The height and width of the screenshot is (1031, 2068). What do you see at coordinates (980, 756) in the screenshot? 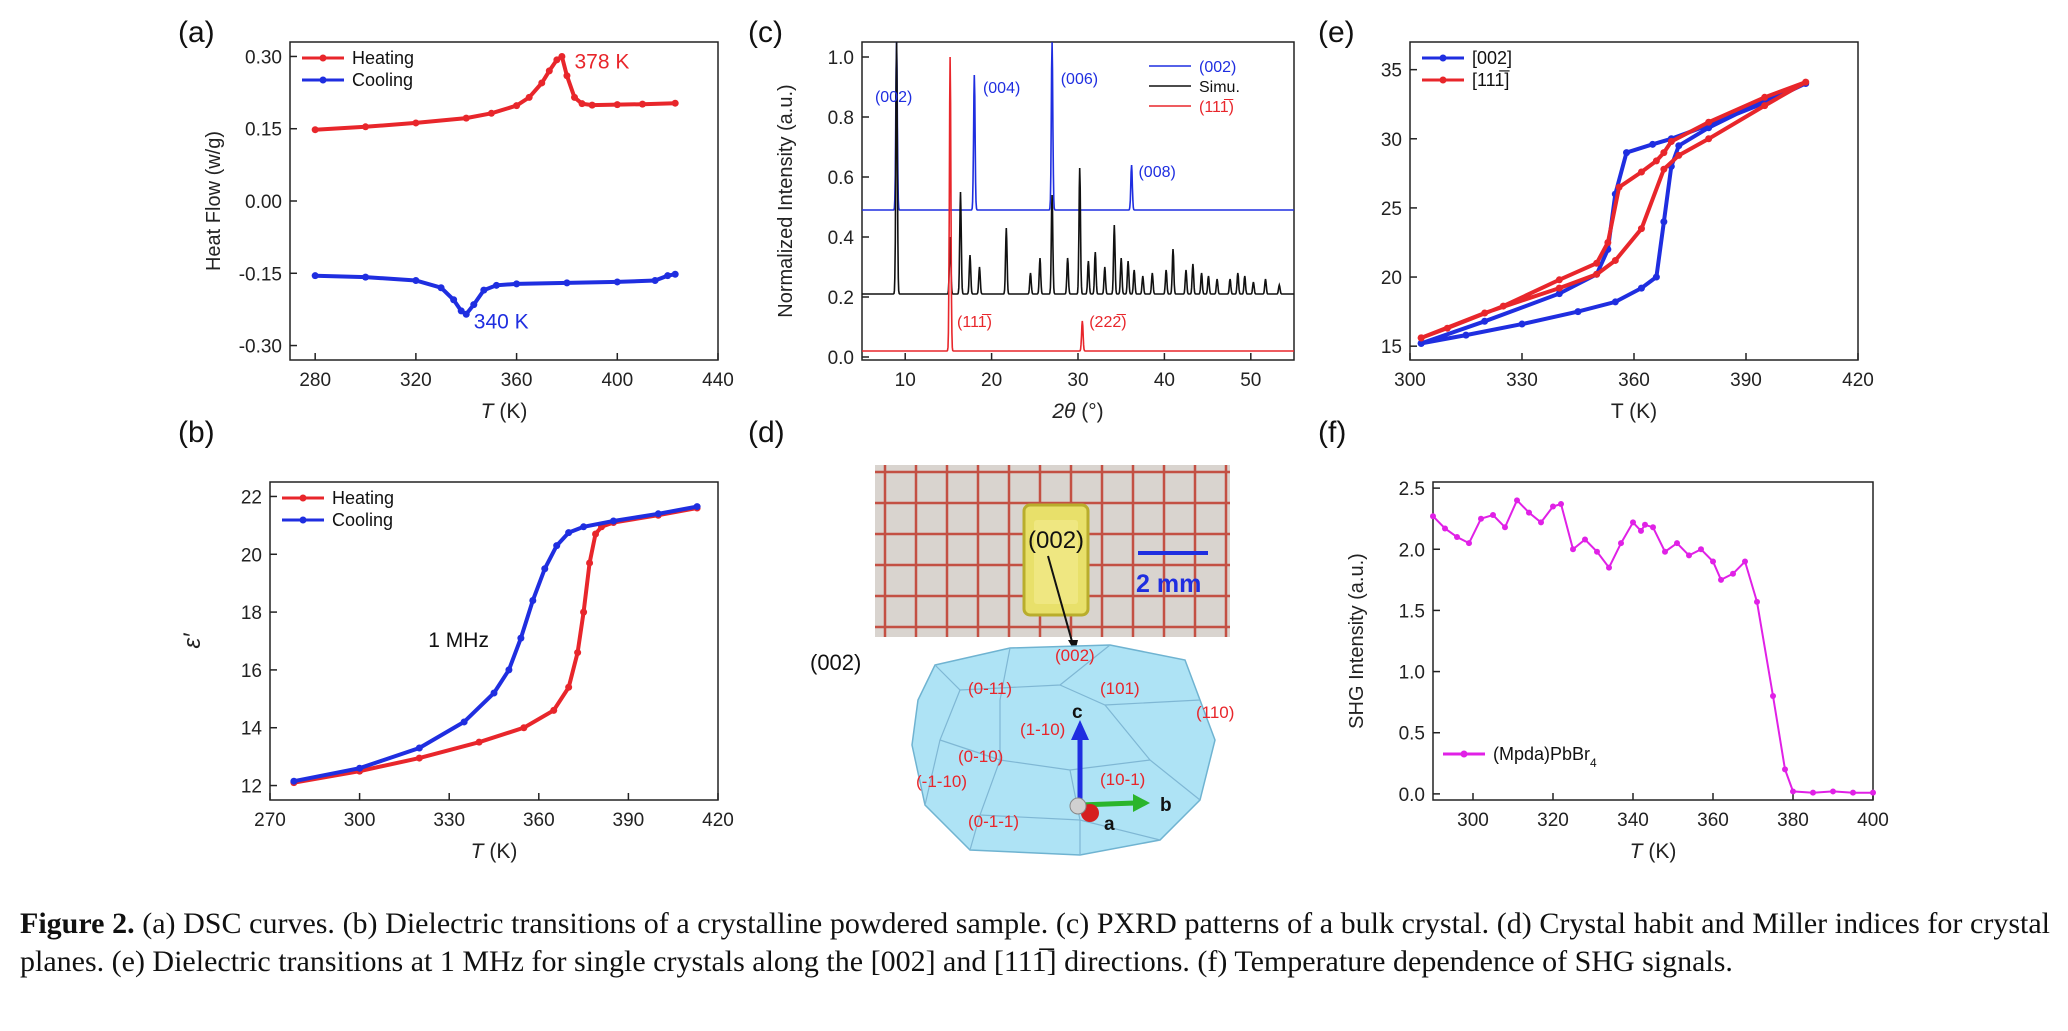
I see `face-label: (0-10)` at bounding box center [980, 756].